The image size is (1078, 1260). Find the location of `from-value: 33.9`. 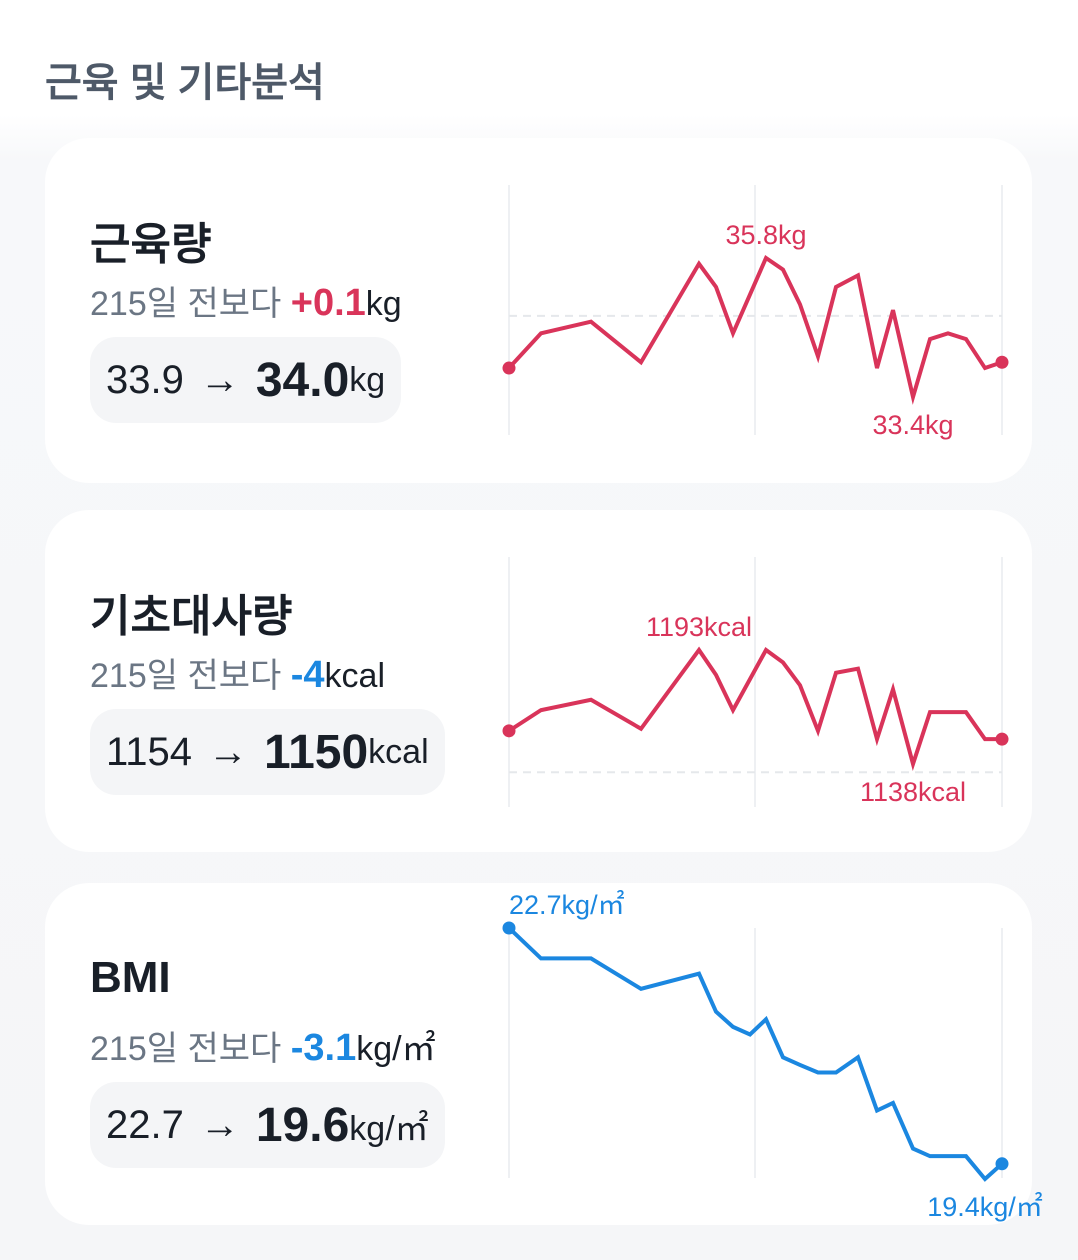

from-value: 33.9 is located at coordinates (145, 379).